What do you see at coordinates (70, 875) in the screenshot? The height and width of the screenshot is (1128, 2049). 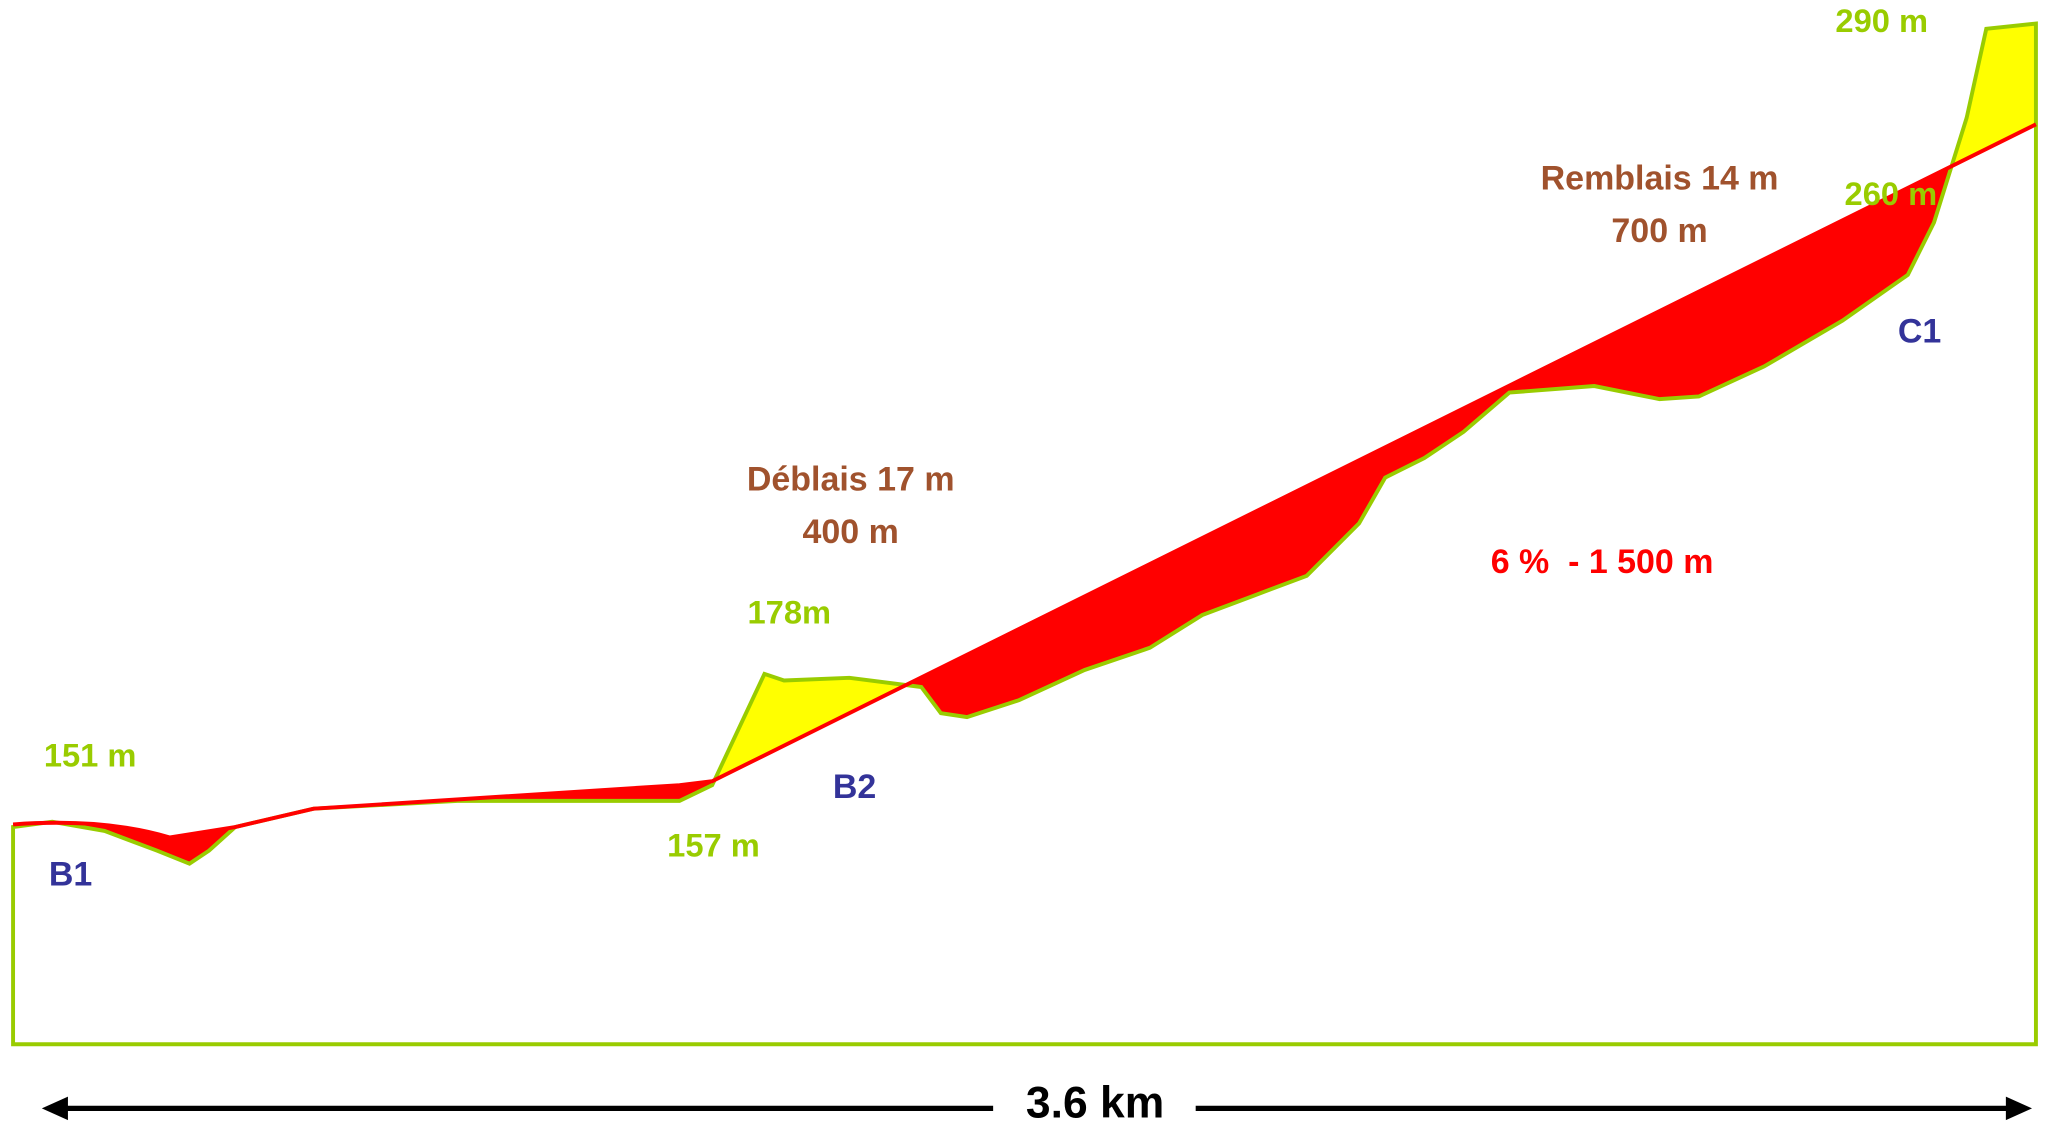 I see `label: B1` at bounding box center [70, 875].